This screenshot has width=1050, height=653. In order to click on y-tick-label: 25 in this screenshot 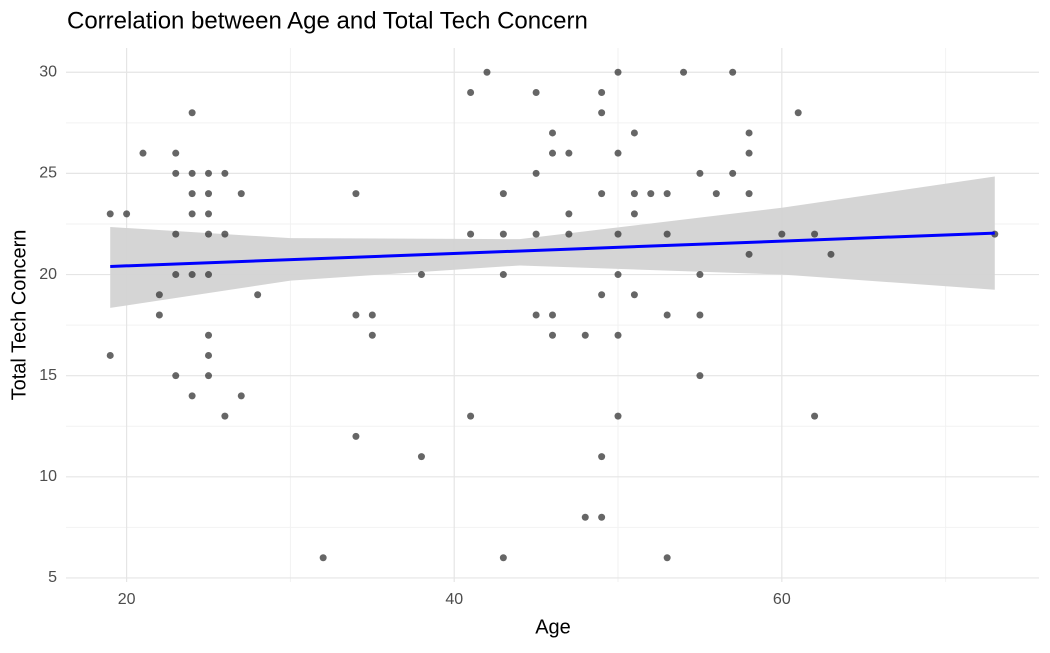, I will do `click(48, 173)`.